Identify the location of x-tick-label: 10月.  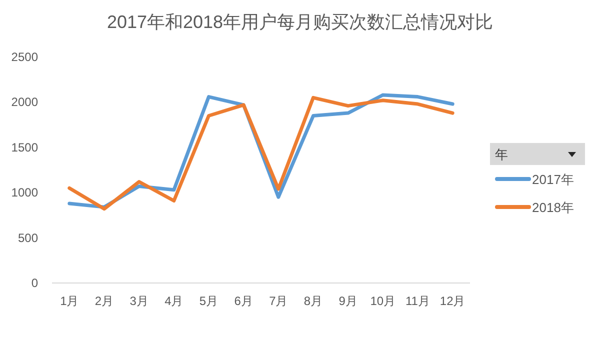
(383, 301).